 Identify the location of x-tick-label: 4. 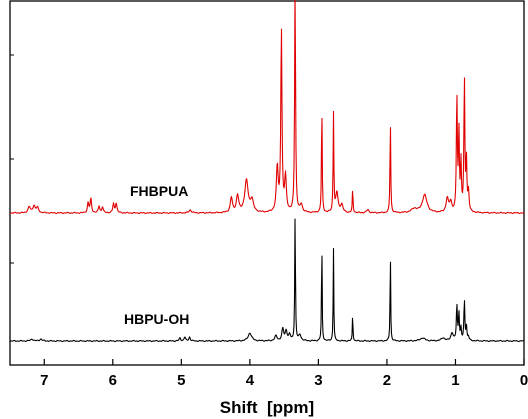
(250, 380).